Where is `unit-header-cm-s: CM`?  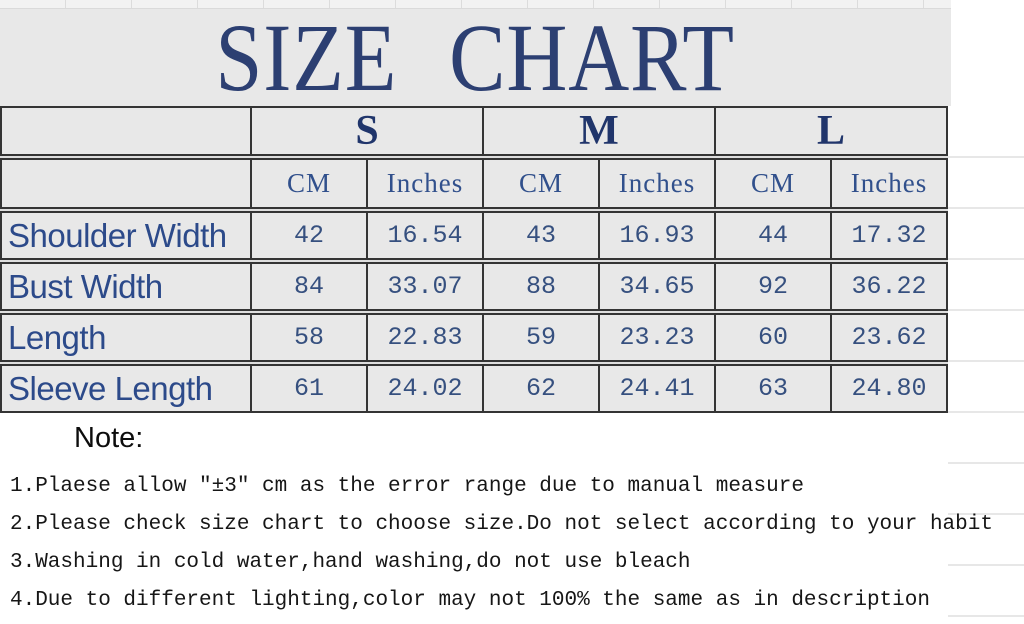 unit-header-cm-s: CM is located at coordinates (308, 183).